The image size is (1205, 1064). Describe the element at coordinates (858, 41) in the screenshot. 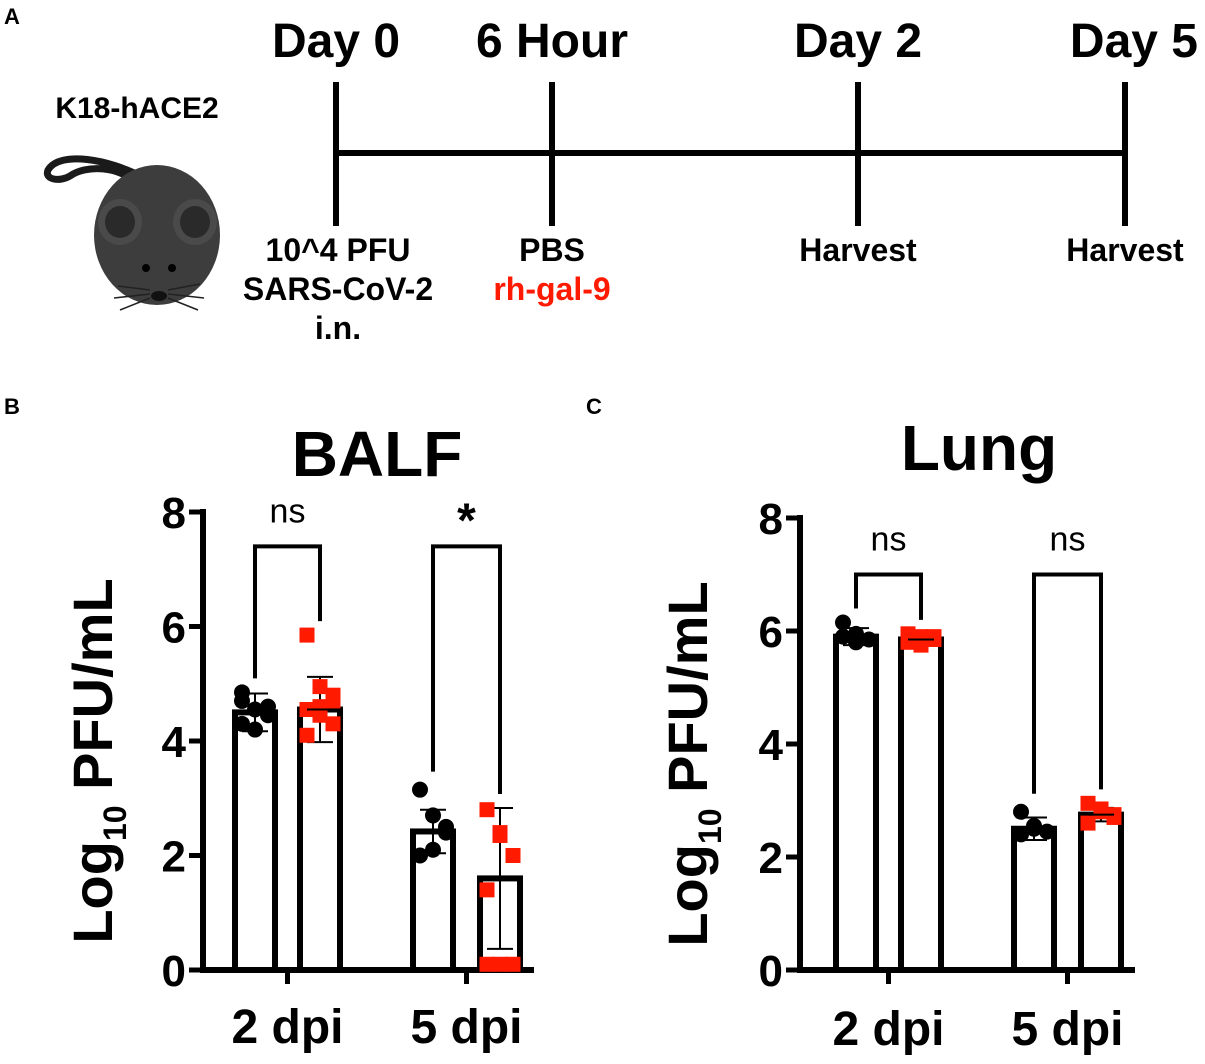

I see `timeline-title-2: Day 2` at that location.